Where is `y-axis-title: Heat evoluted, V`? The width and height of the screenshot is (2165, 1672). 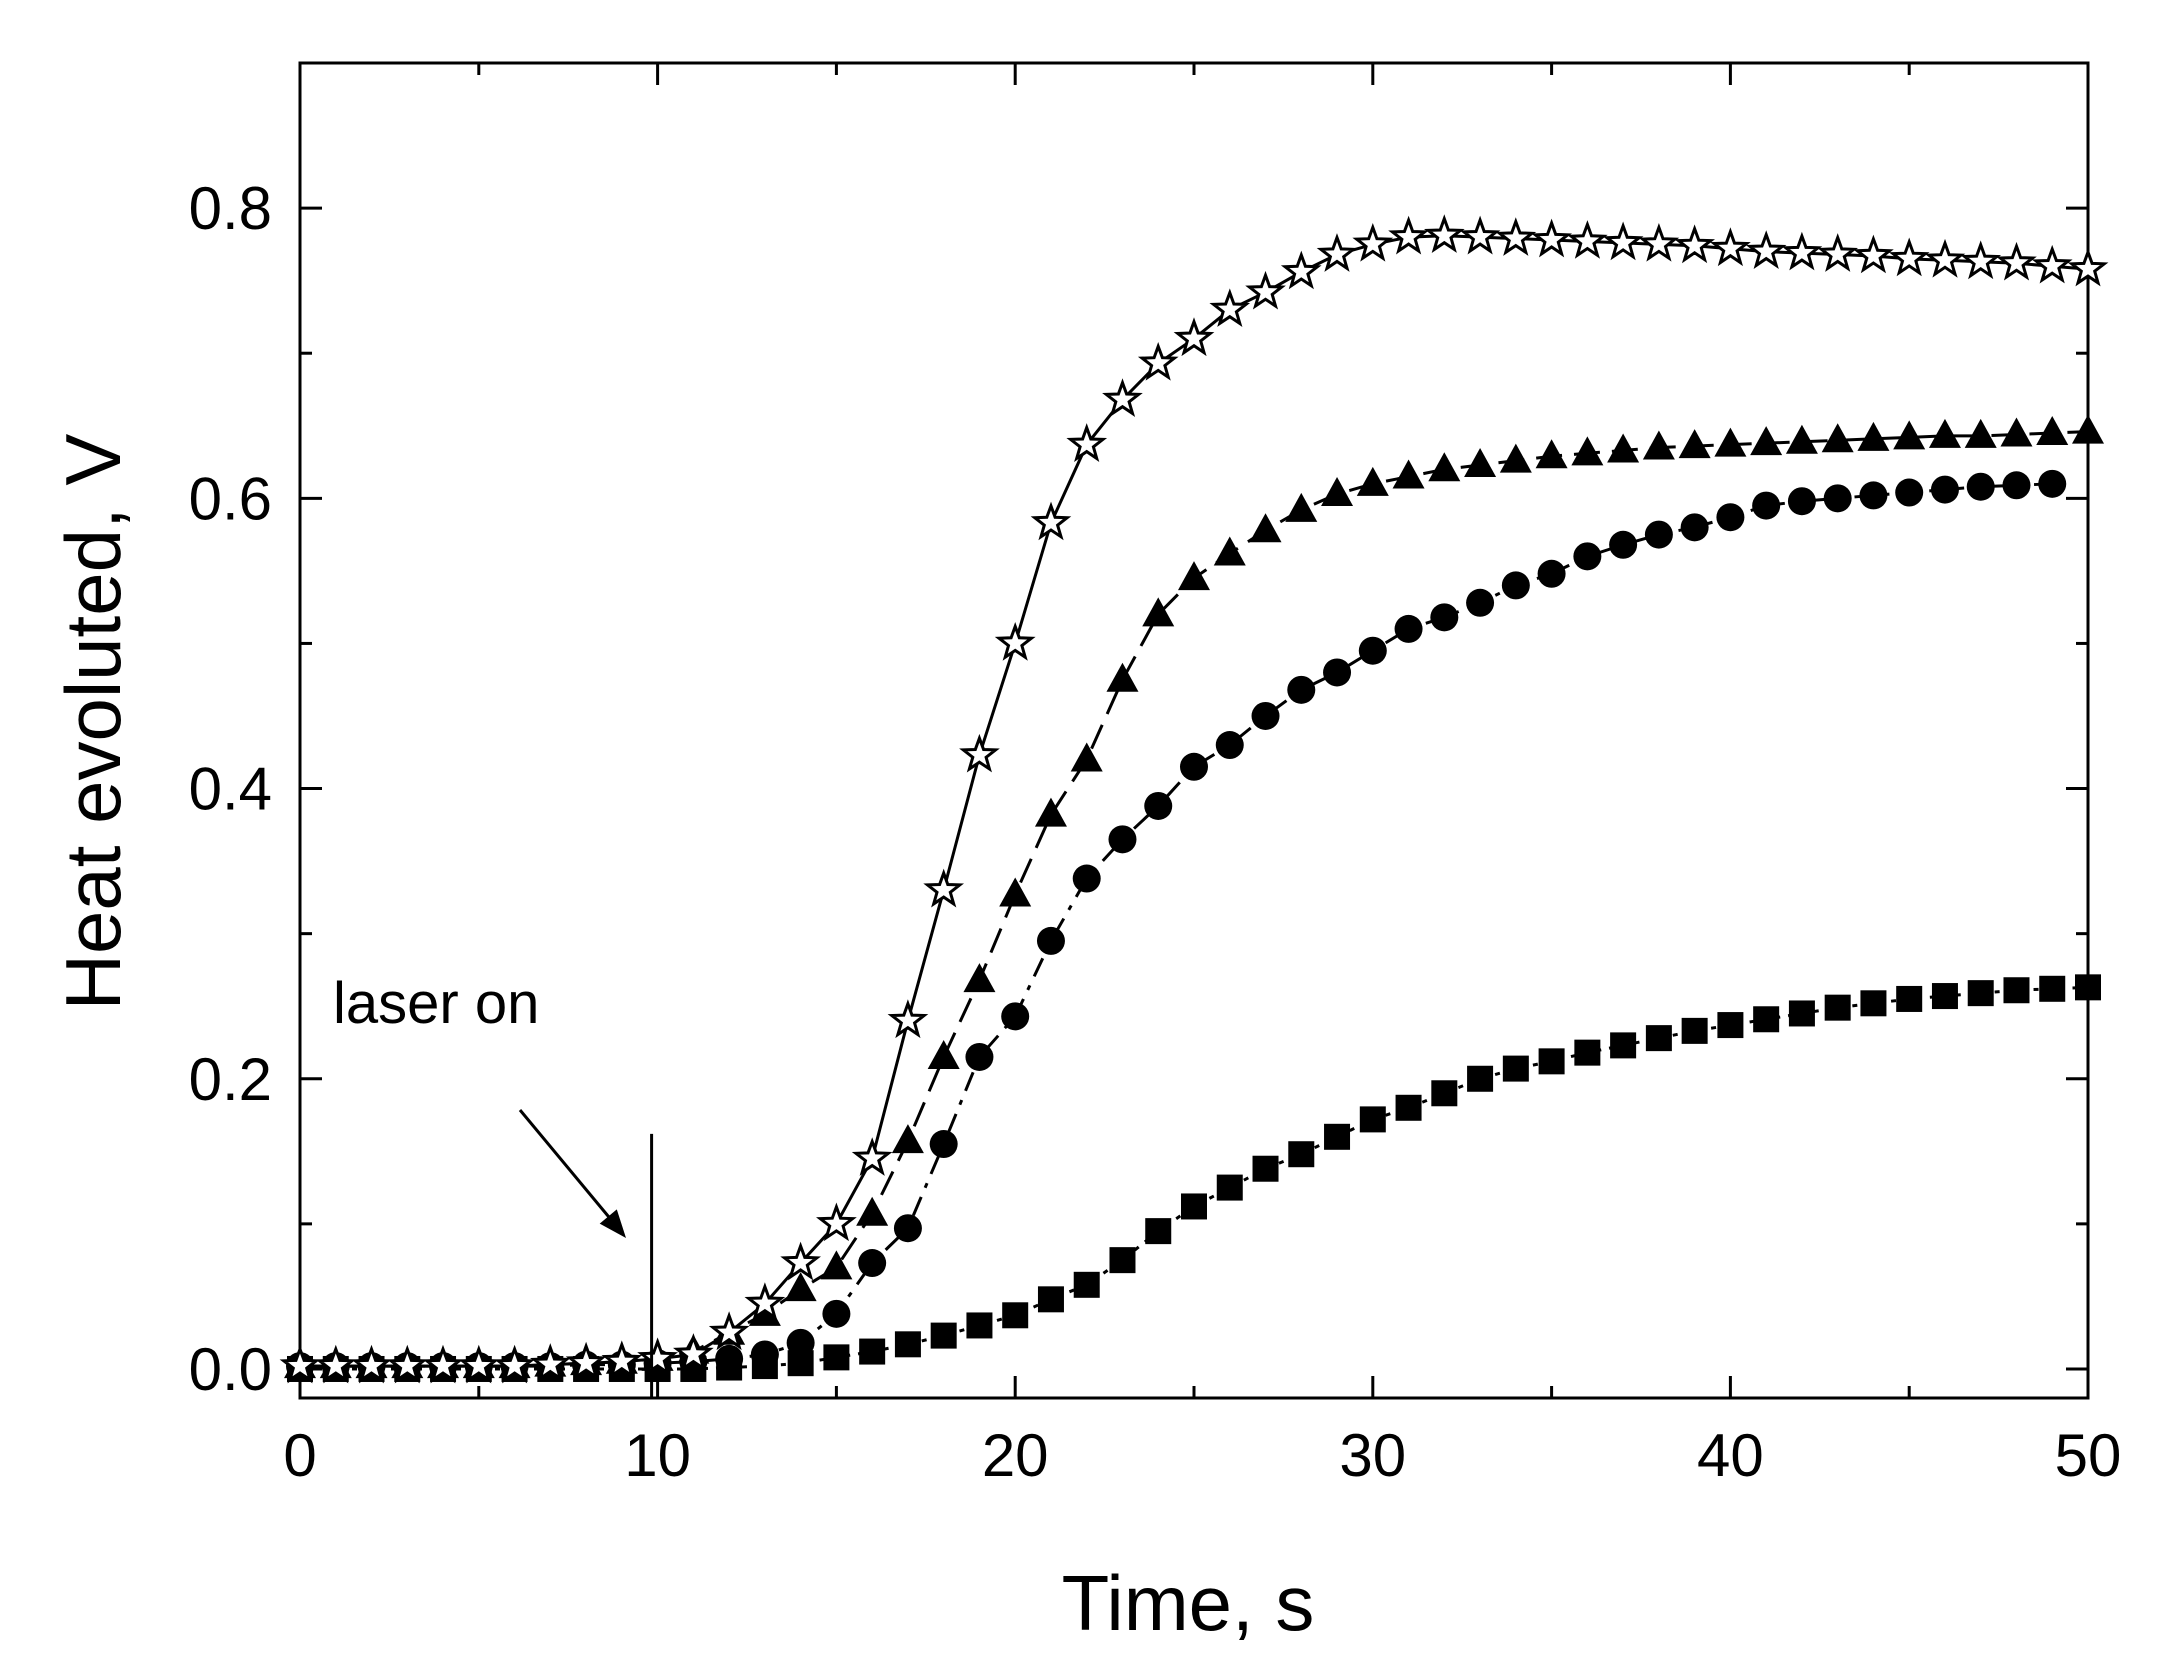 y-axis-title: Heat evoluted, V is located at coordinates (93, 722).